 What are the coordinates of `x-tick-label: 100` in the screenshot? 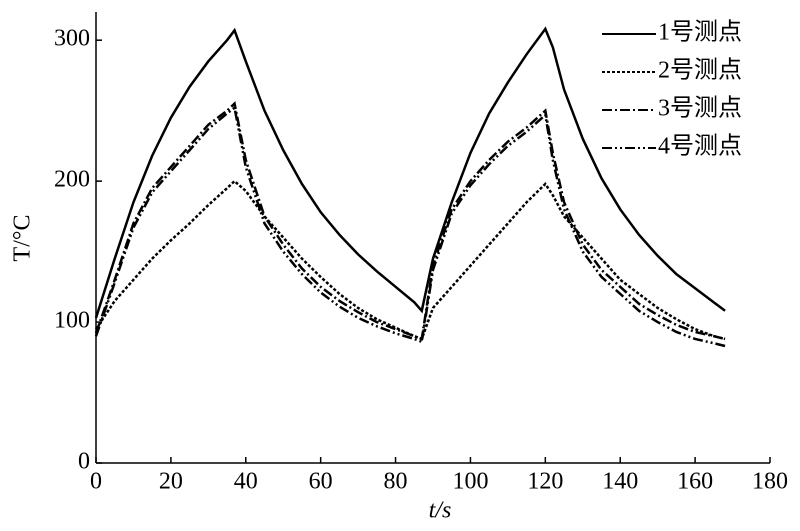 It's located at (470, 482).